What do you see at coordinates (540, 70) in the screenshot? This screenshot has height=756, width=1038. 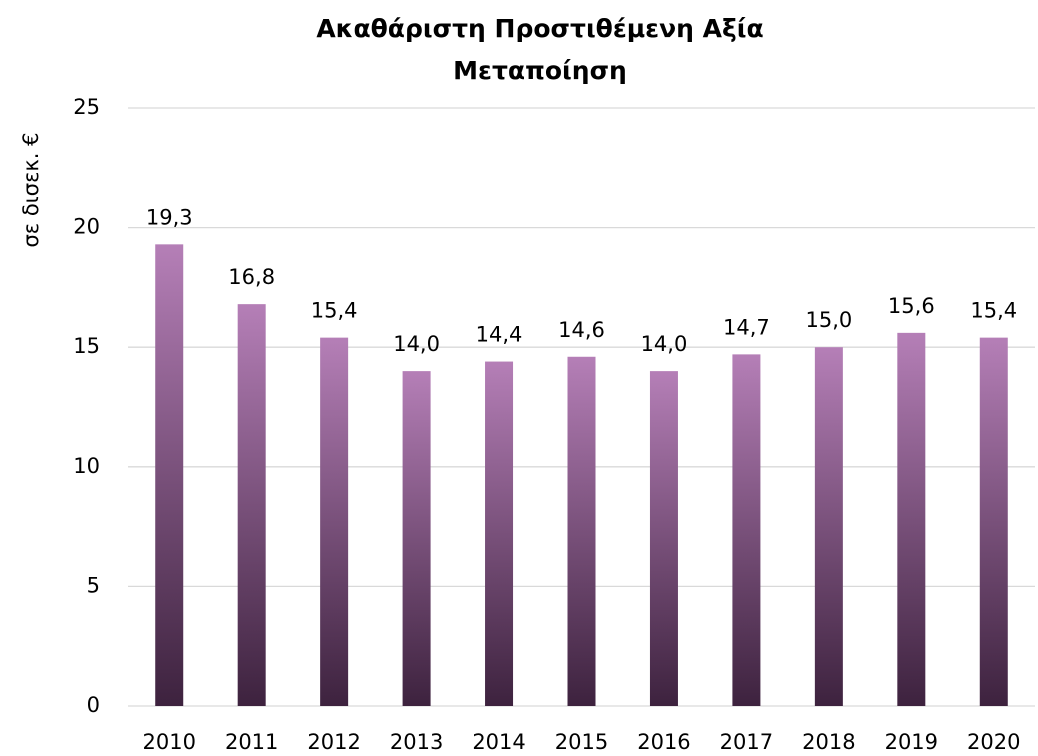 I see `chart-subtitle: Μεταποίηση` at bounding box center [540, 70].